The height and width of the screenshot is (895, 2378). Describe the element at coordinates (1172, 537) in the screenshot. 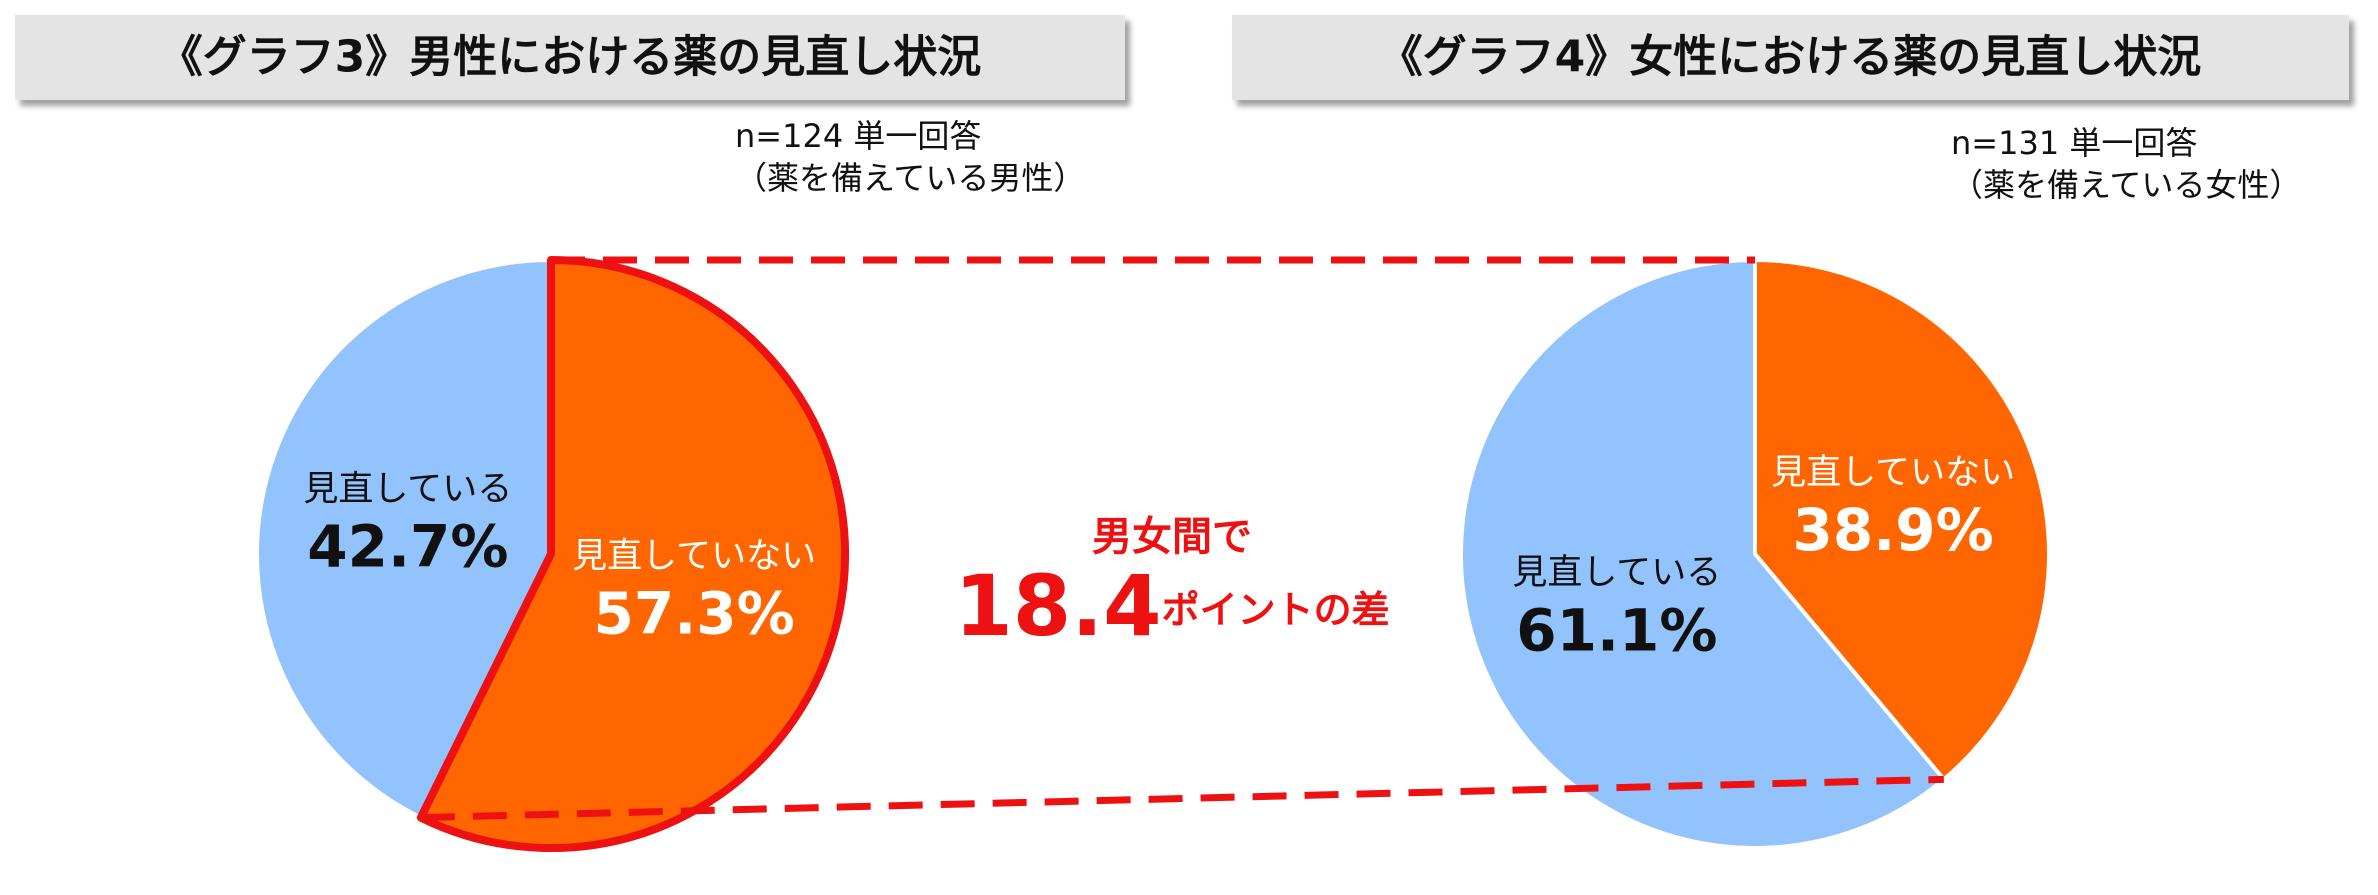

I see `comparison-line1: 男女間で` at that location.